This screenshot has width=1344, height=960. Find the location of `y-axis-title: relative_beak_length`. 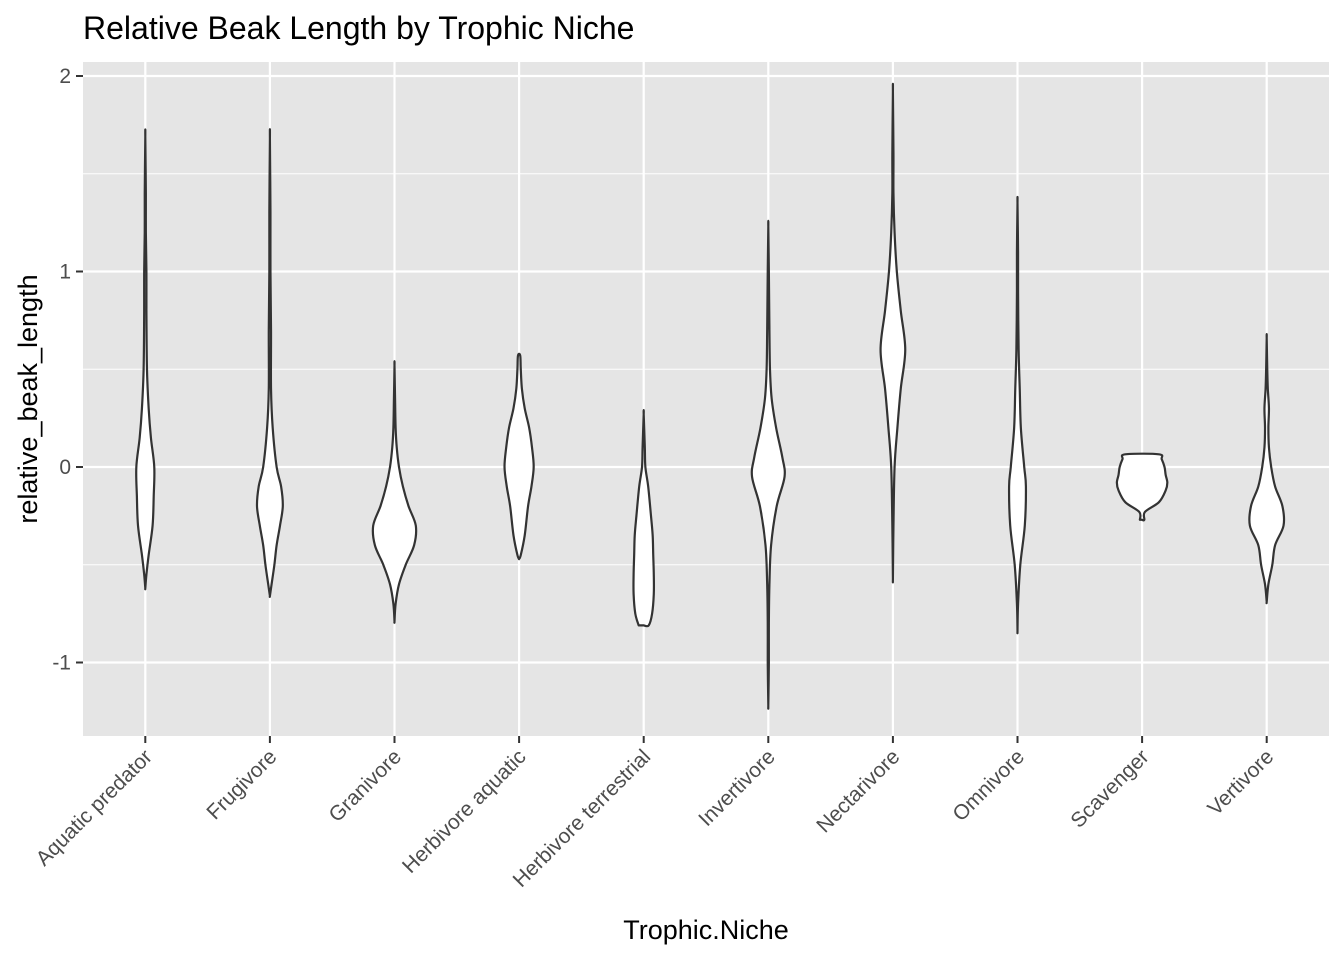

y-axis-title: relative_beak_length is located at coordinates (28, 398).